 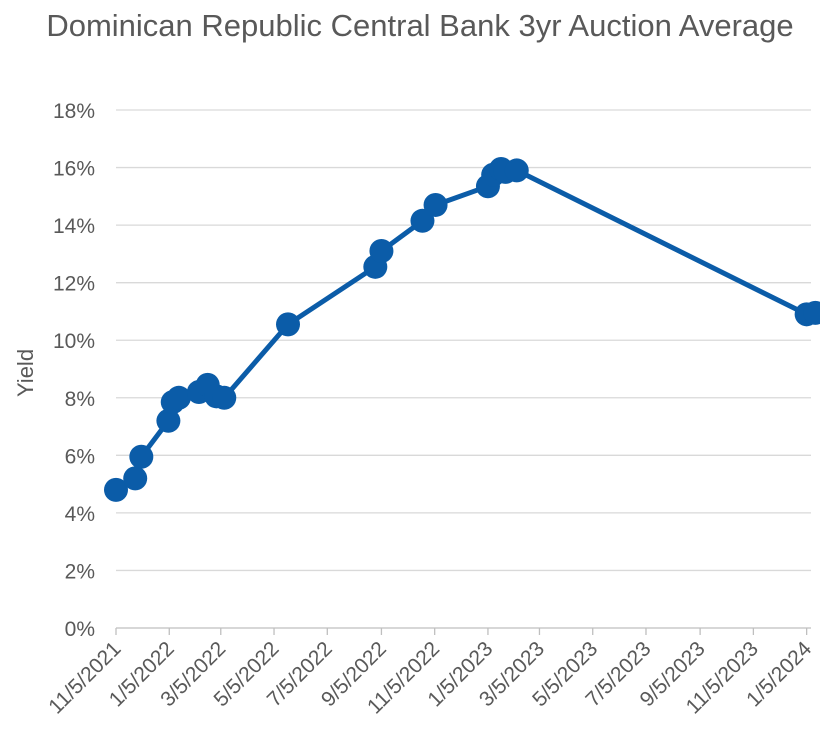 I want to click on y-tick-label: 16%, so click(x=74, y=169).